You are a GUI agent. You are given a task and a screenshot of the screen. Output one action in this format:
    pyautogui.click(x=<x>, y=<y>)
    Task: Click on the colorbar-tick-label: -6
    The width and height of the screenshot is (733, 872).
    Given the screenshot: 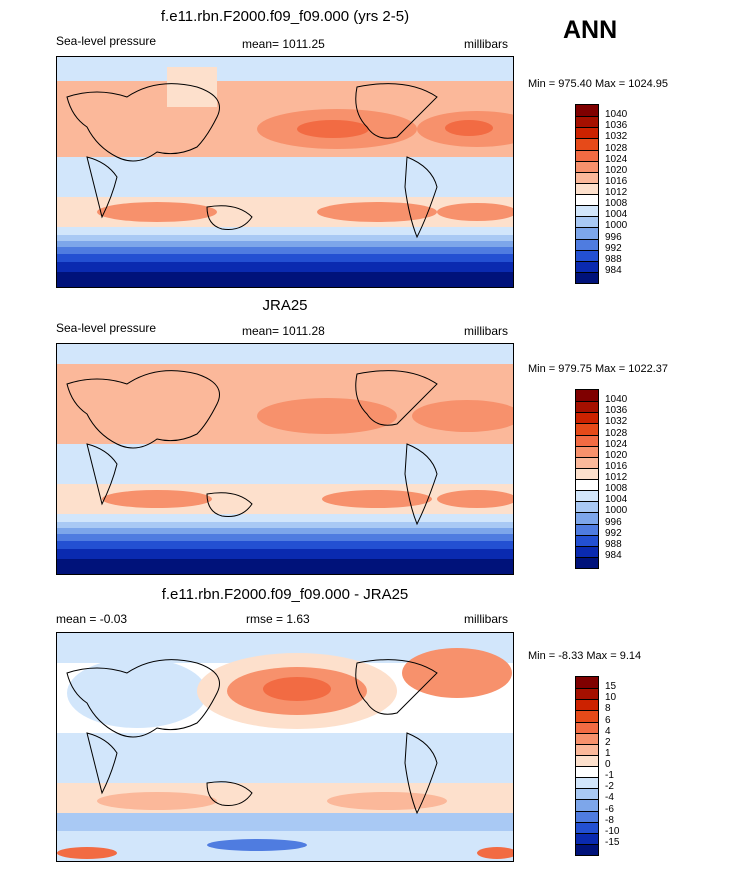 What is the action you would take?
    pyautogui.click(x=609, y=809)
    